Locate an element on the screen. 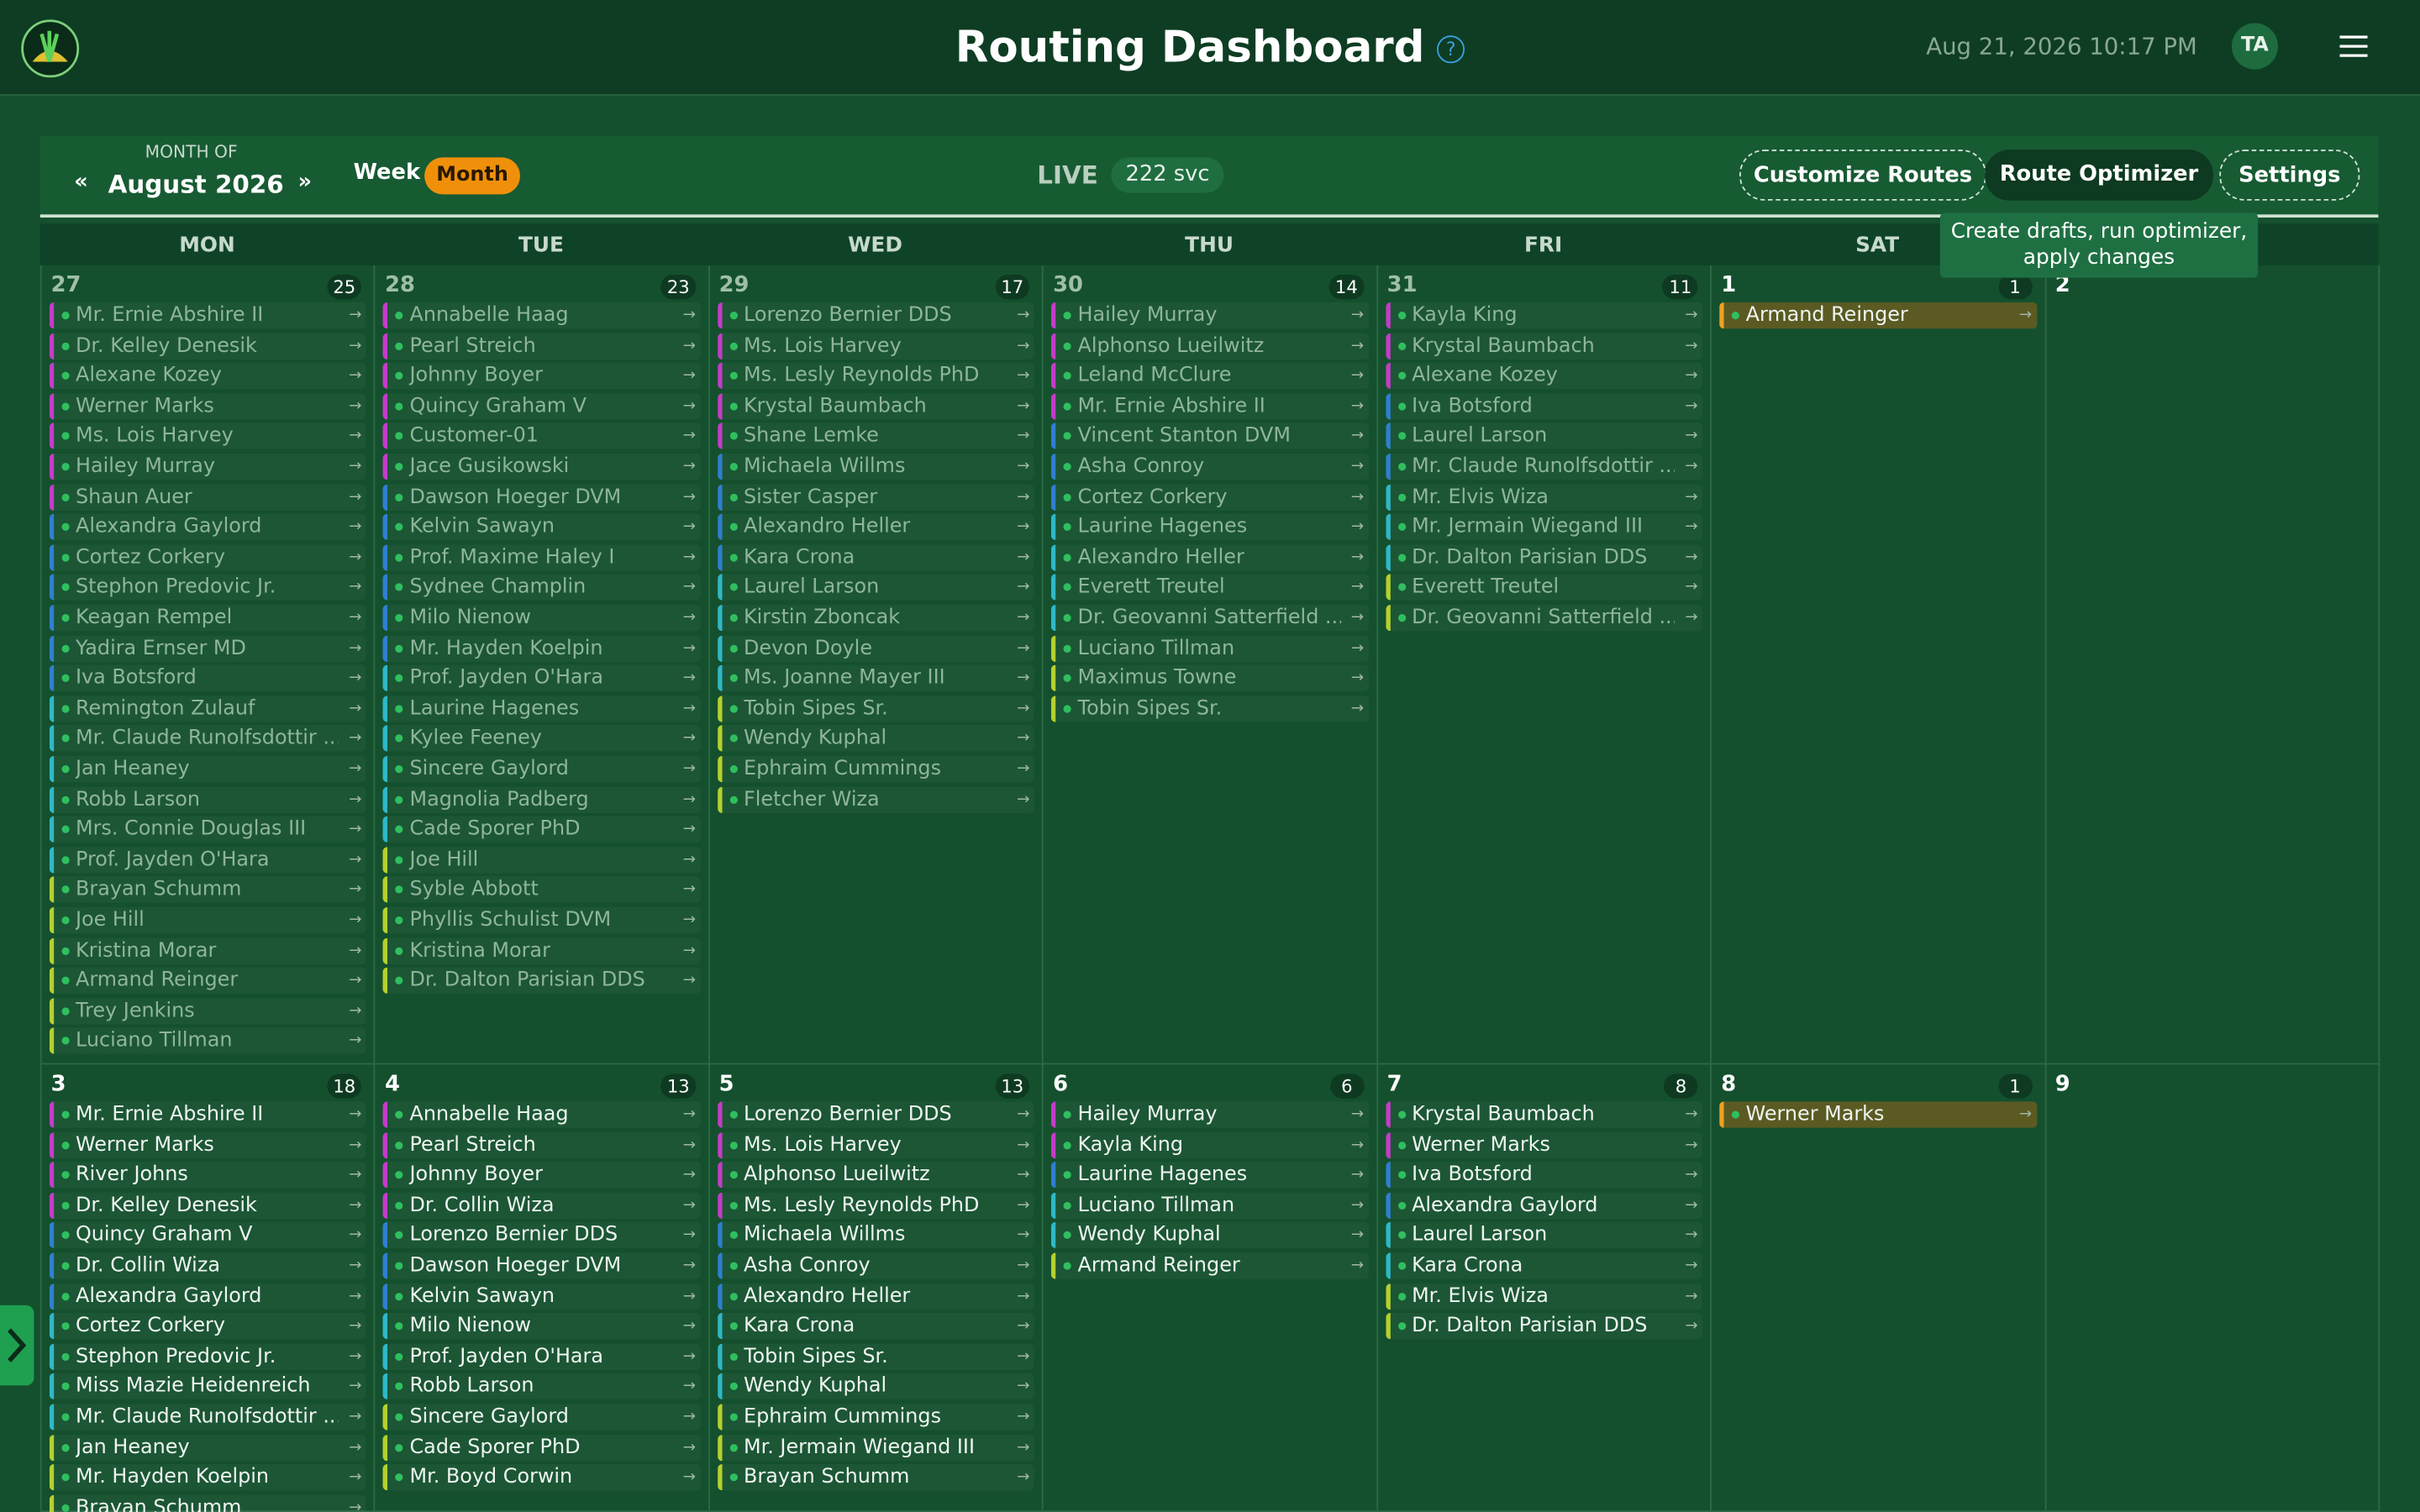 This screenshot has width=2420, height=1512. route-stop: Sister Casper is located at coordinates (875, 497).